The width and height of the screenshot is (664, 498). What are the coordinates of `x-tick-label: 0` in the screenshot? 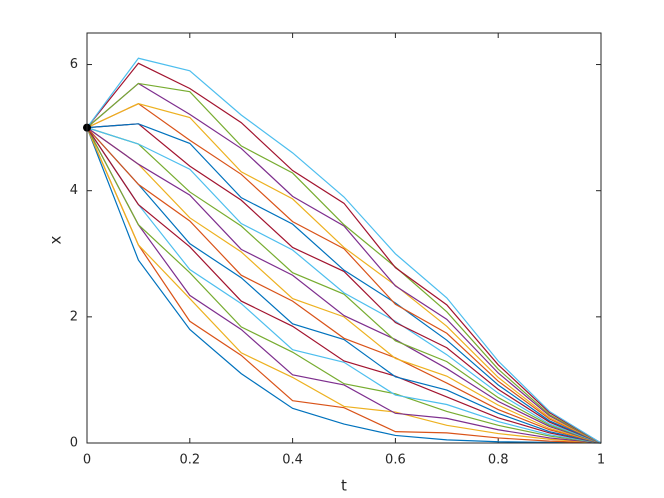 It's located at (87, 460).